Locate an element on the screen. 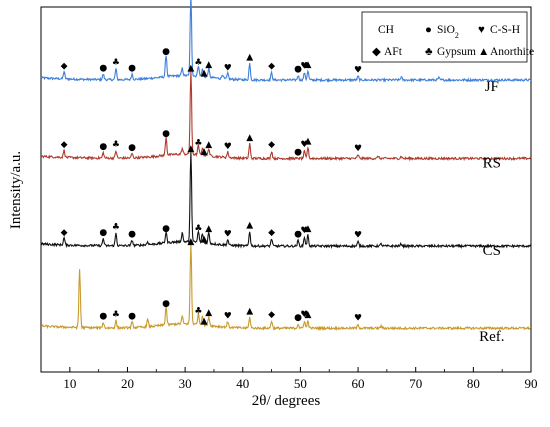  legend-label-text: Gypsum is located at coordinates (456, 52).